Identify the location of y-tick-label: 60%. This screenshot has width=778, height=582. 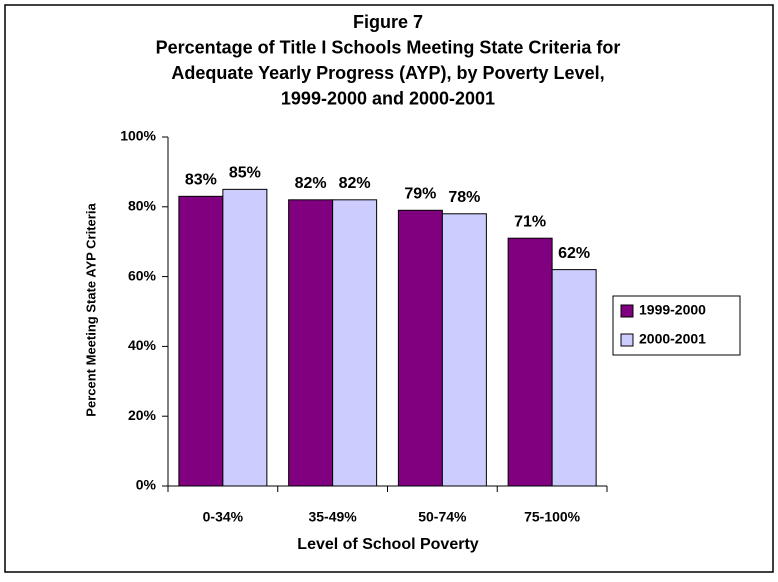
(142, 275).